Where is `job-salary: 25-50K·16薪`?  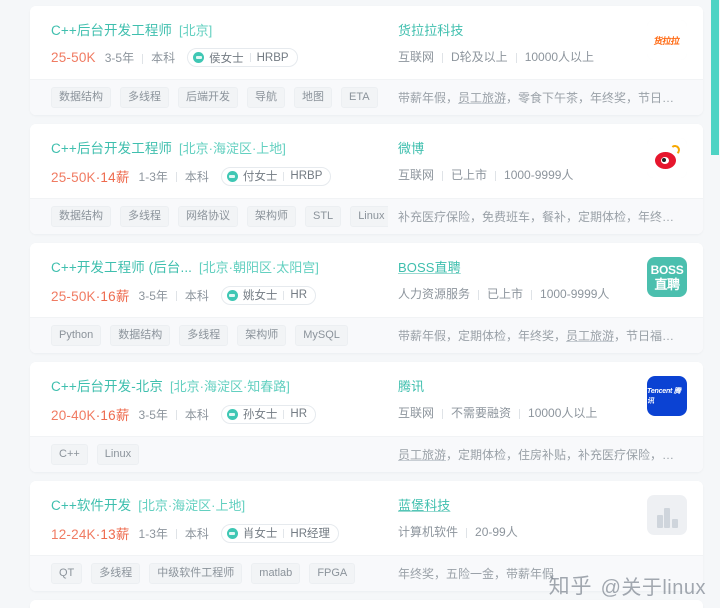
job-salary: 25-50K·16薪 is located at coordinates (90, 296).